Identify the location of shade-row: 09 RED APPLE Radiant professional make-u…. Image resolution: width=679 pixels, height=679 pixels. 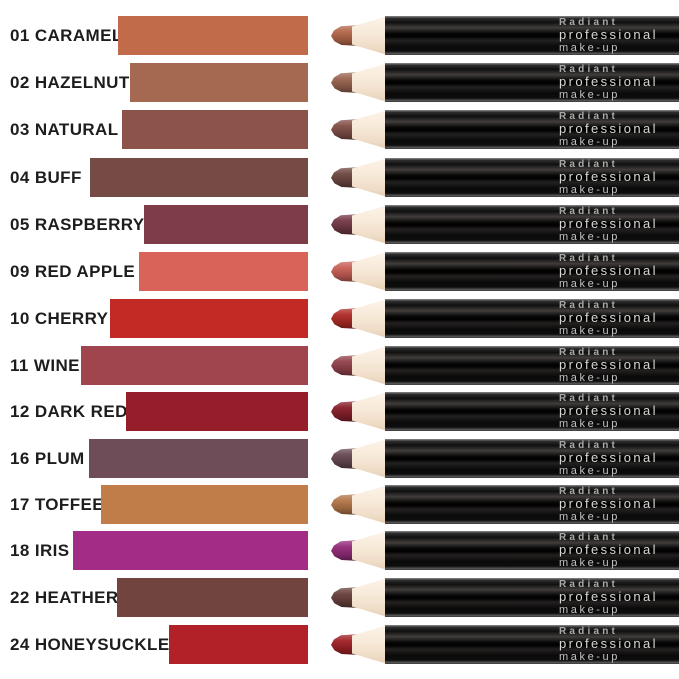
(339, 271).